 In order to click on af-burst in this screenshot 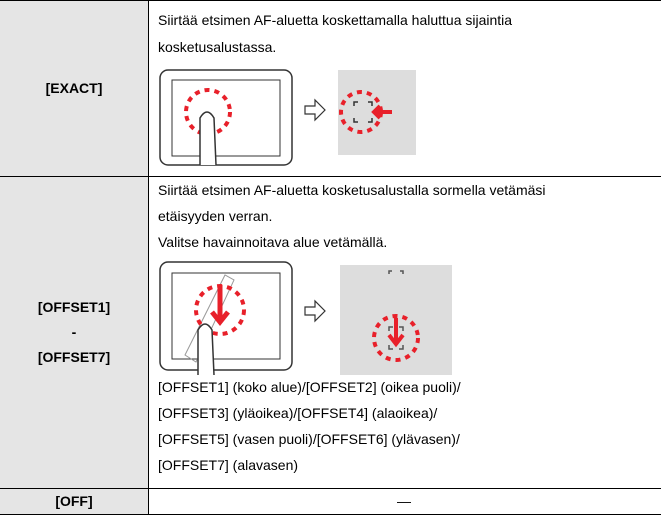, I will do `click(396, 338)`.